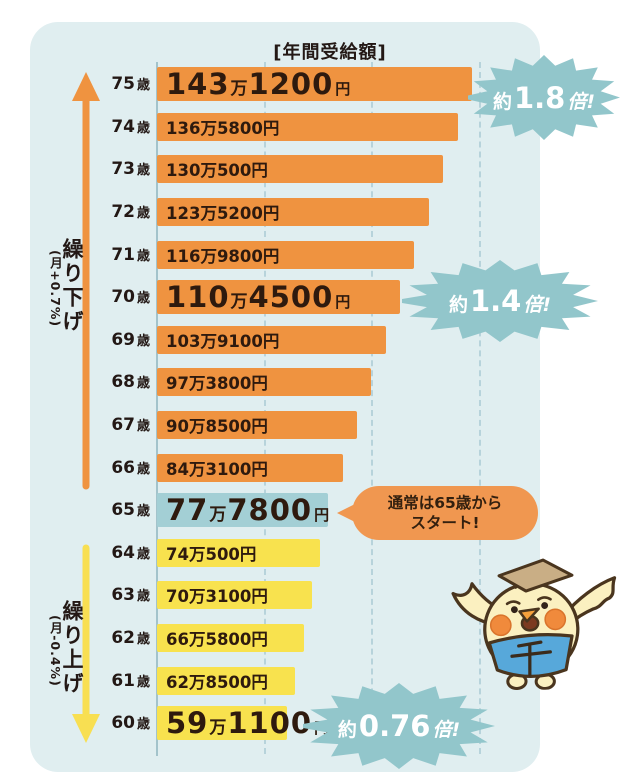  I want to click on value-rest-digits: 1200, so click(291, 84).